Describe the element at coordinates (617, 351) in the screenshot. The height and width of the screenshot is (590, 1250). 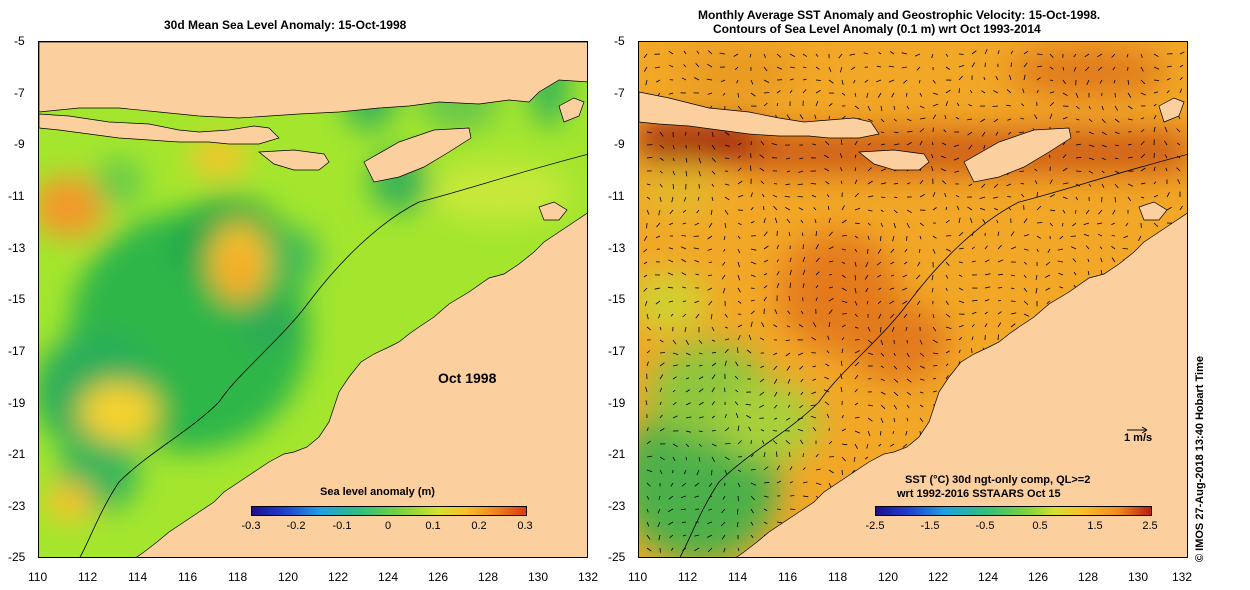
I see `right-lat-tick: -17` at that location.